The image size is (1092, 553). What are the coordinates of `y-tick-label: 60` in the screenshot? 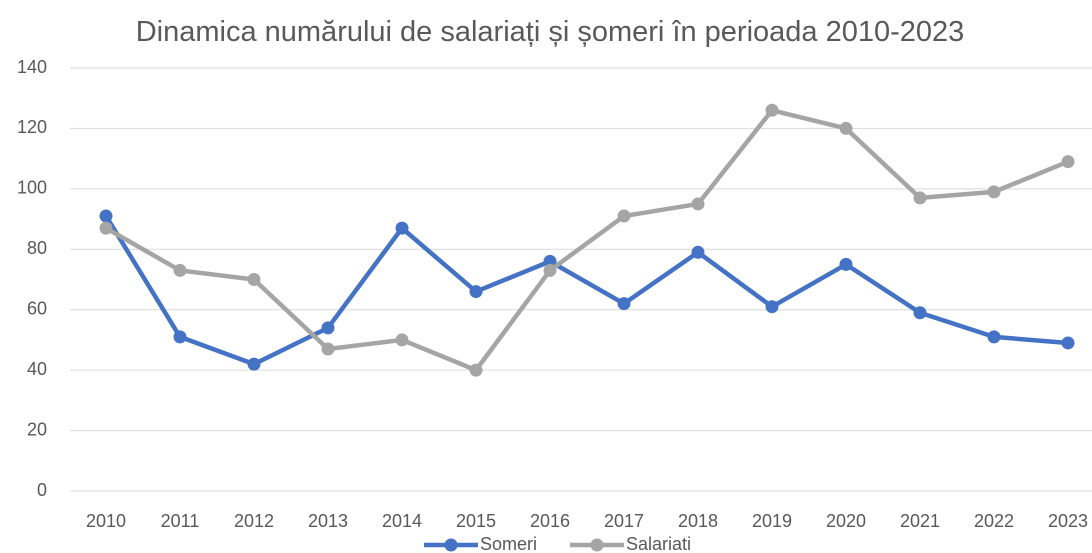 It's located at (37, 308).